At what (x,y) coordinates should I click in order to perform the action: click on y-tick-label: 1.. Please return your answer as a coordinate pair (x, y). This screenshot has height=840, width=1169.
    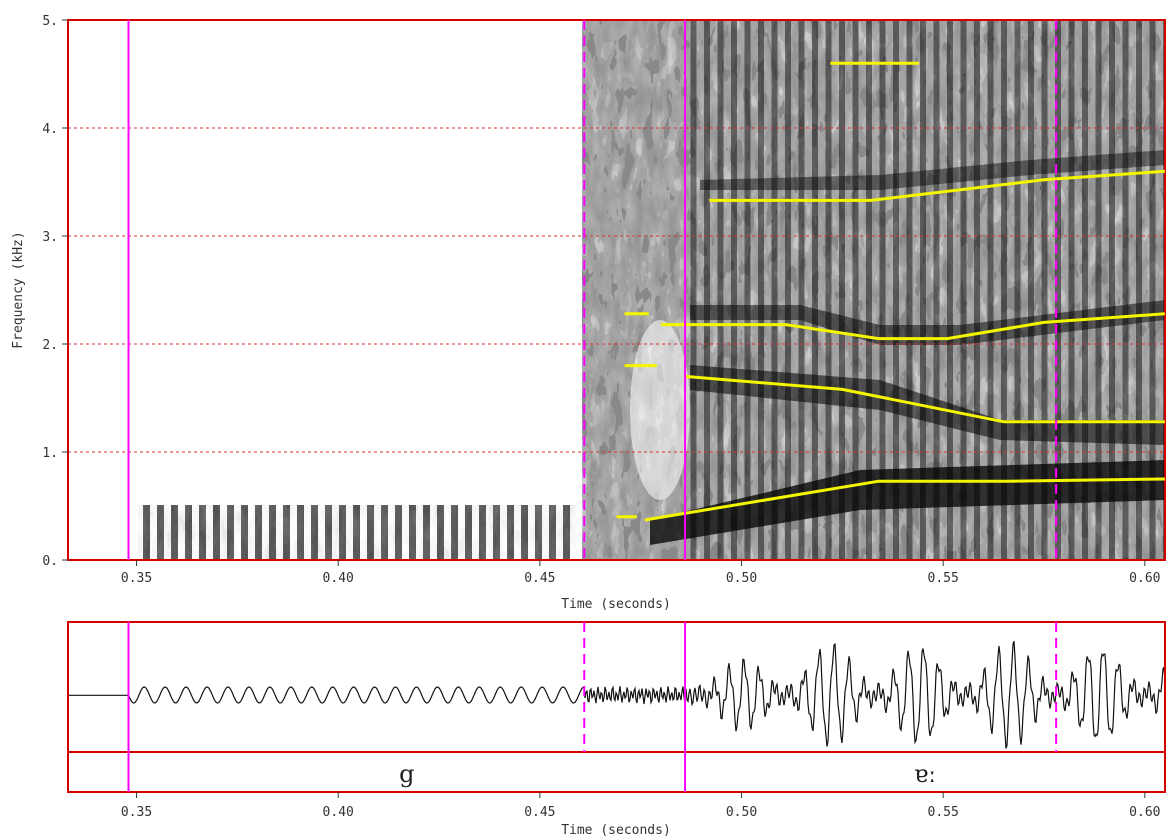
    Looking at the image, I should click on (50, 453).